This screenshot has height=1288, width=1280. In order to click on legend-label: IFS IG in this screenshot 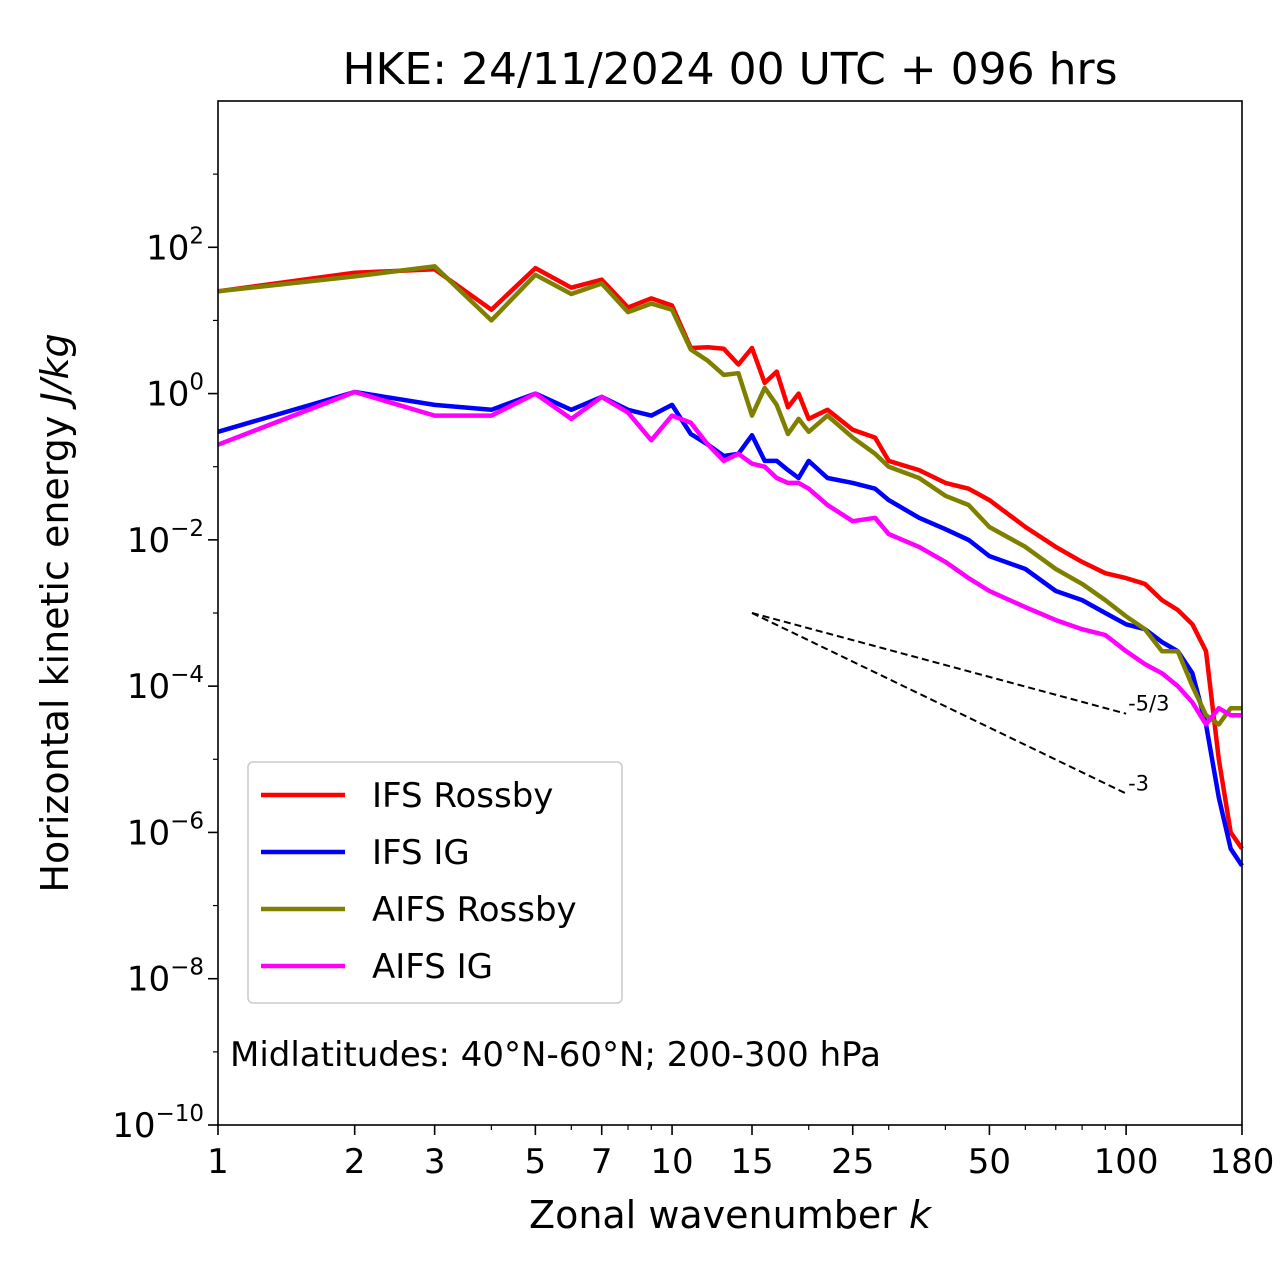, I will do `click(421, 853)`.